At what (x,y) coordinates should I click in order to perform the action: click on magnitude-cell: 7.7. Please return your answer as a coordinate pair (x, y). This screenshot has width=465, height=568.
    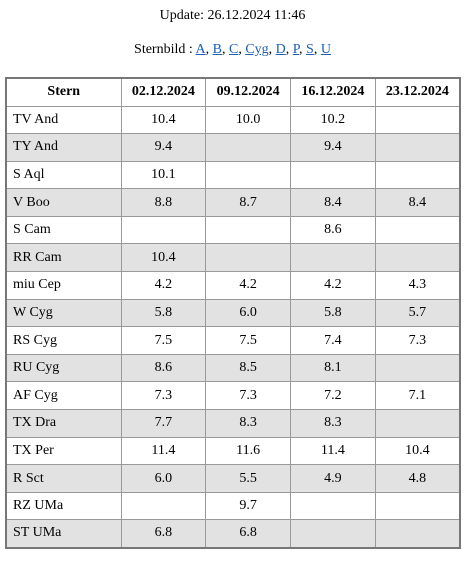
    Looking at the image, I should click on (163, 423).